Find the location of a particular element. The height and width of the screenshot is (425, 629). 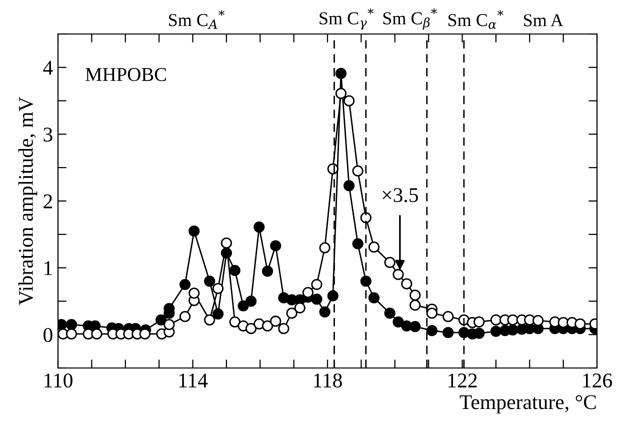

y-tick-label: 4 is located at coordinates (48, 67).